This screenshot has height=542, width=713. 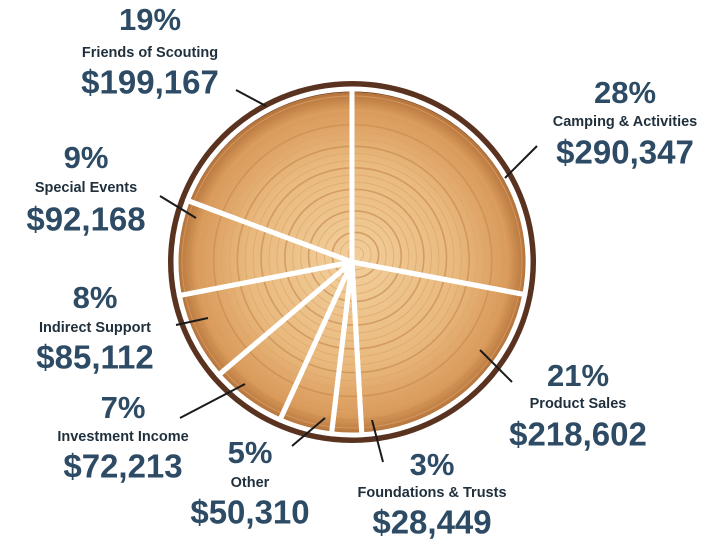 I want to click on ring, so click(x=355, y=255).